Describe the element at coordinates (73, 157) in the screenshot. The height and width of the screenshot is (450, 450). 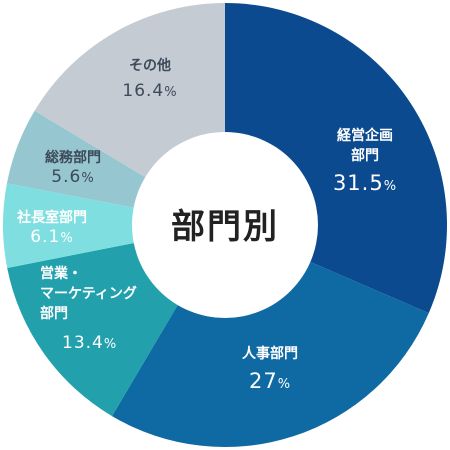
I see `slice-name-label: 総務部門` at that location.